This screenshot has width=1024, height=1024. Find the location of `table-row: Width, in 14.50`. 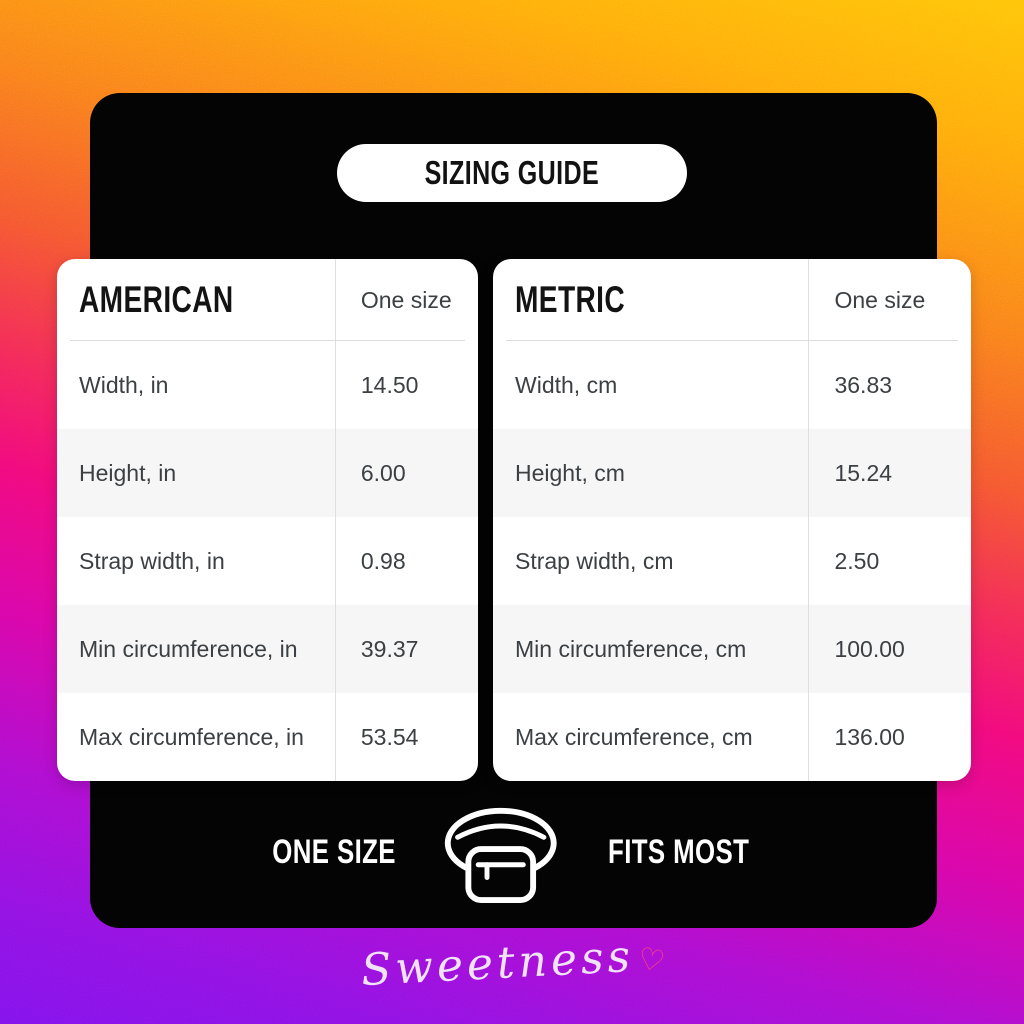

table-row: Width, in 14.50 is located at coordinates (267, 385).